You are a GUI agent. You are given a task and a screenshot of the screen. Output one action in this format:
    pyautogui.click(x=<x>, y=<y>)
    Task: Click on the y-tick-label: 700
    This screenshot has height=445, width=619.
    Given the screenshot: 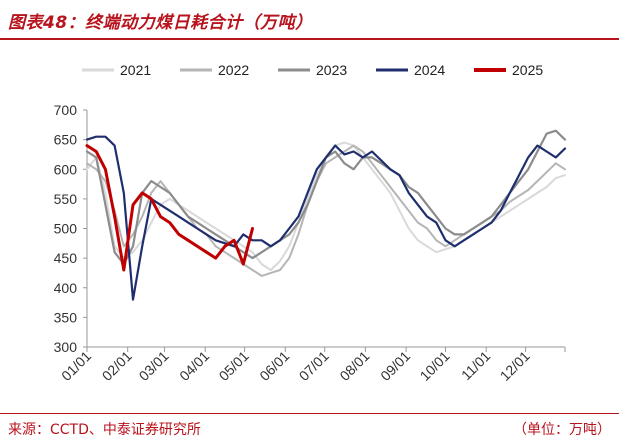 What is the action you would take?
    pyautogui.click(x=66, y=110)
    